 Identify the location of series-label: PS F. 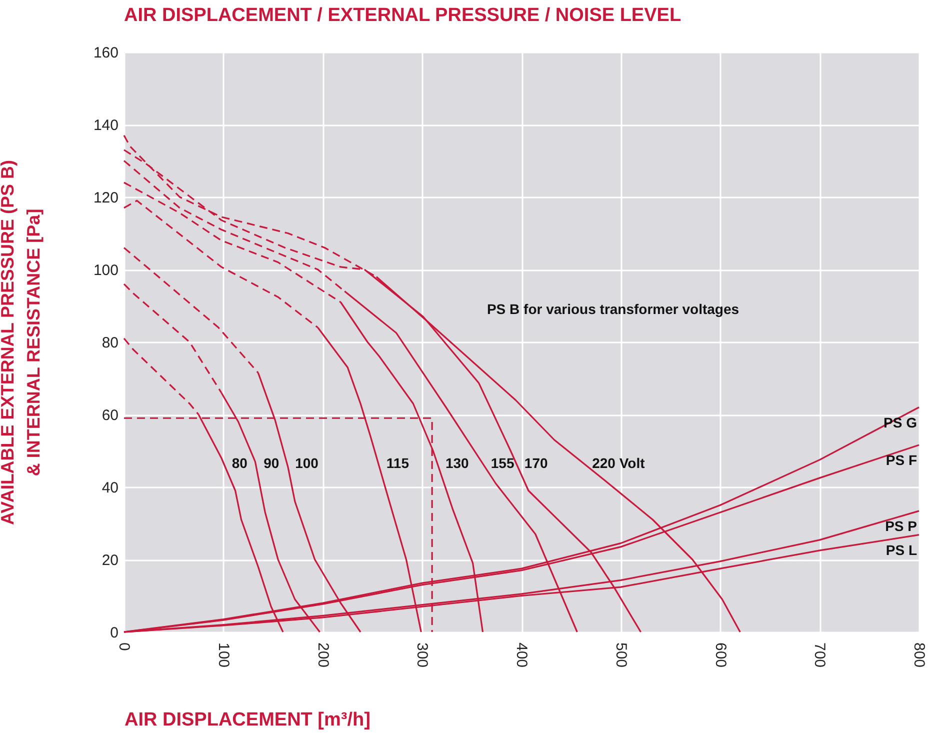
(902, 460).